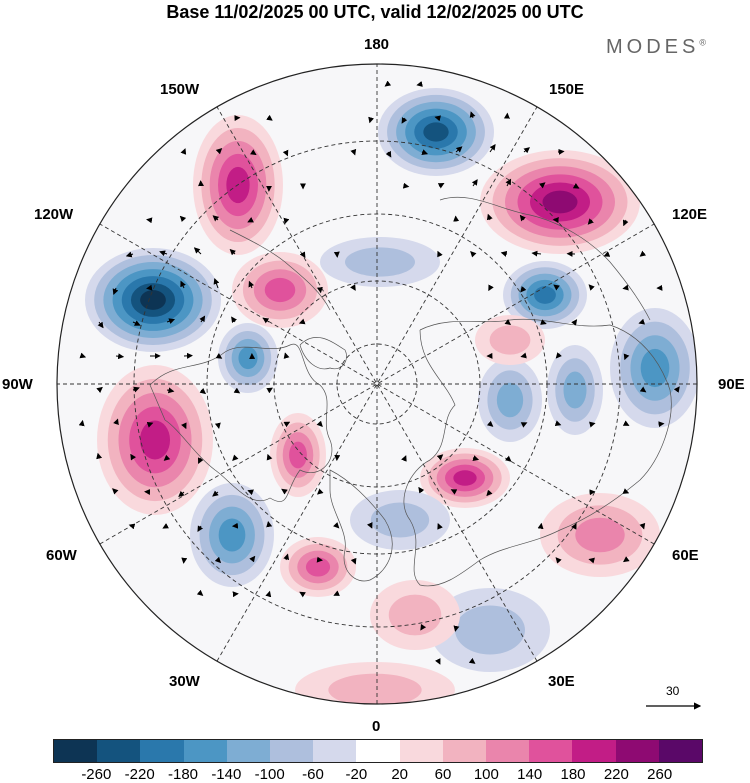 The image size is (750, 783). I want to click on lon-label-180: 180, so click(377, 44).